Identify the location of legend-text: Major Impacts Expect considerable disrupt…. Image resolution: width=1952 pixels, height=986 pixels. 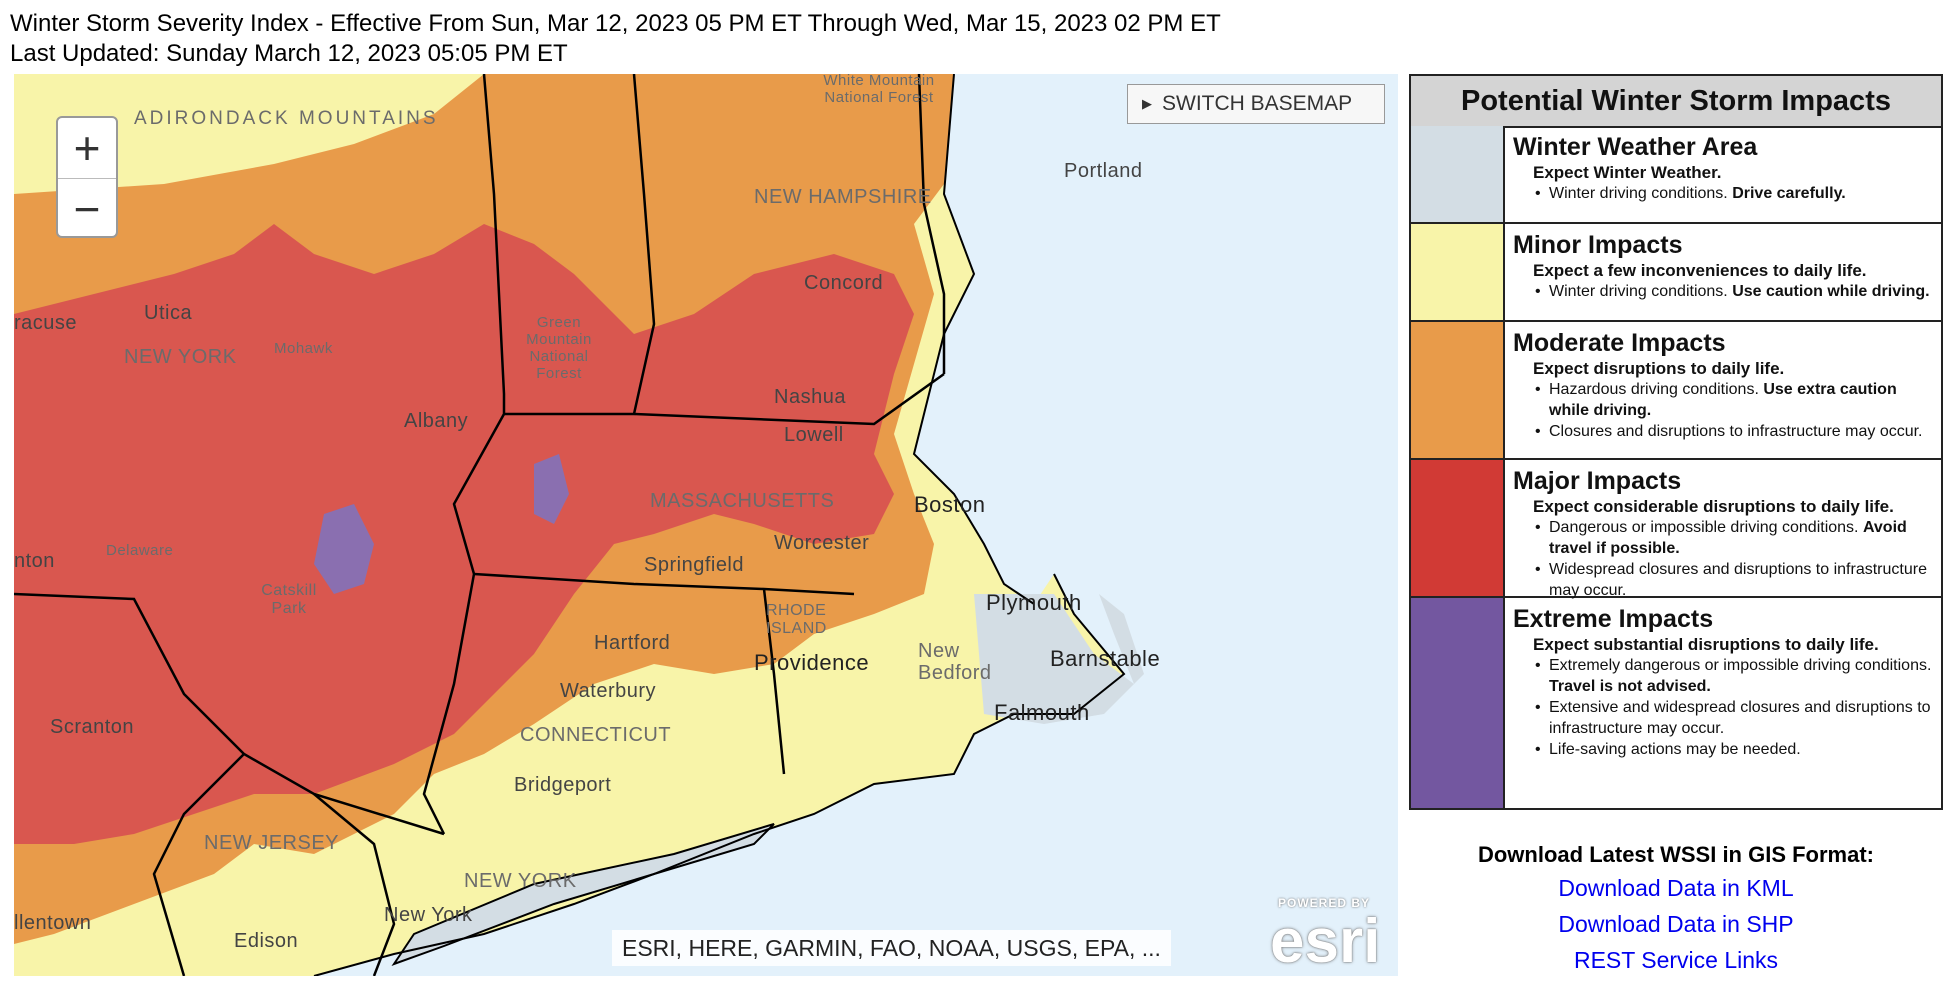
(1723, 533).